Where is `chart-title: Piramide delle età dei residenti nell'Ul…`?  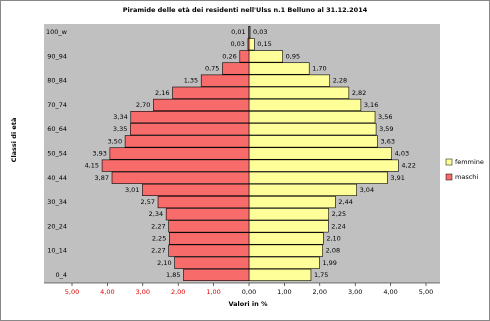
chart-title: Piramide delle età dei residenti nell'Ul… is located at coordinates (245, 10).